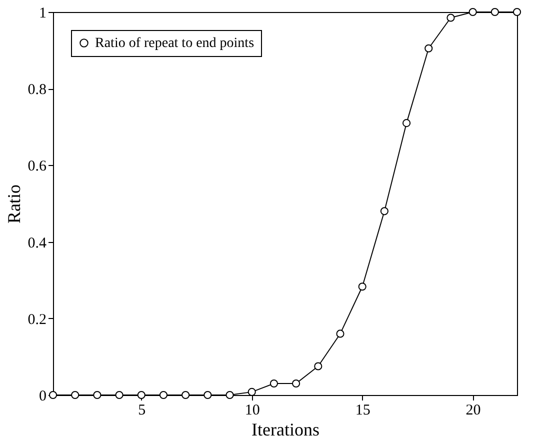  Describe the element at coordinates (362, 410) in the screenshot. I see `x-tick-label: 15` at that location.